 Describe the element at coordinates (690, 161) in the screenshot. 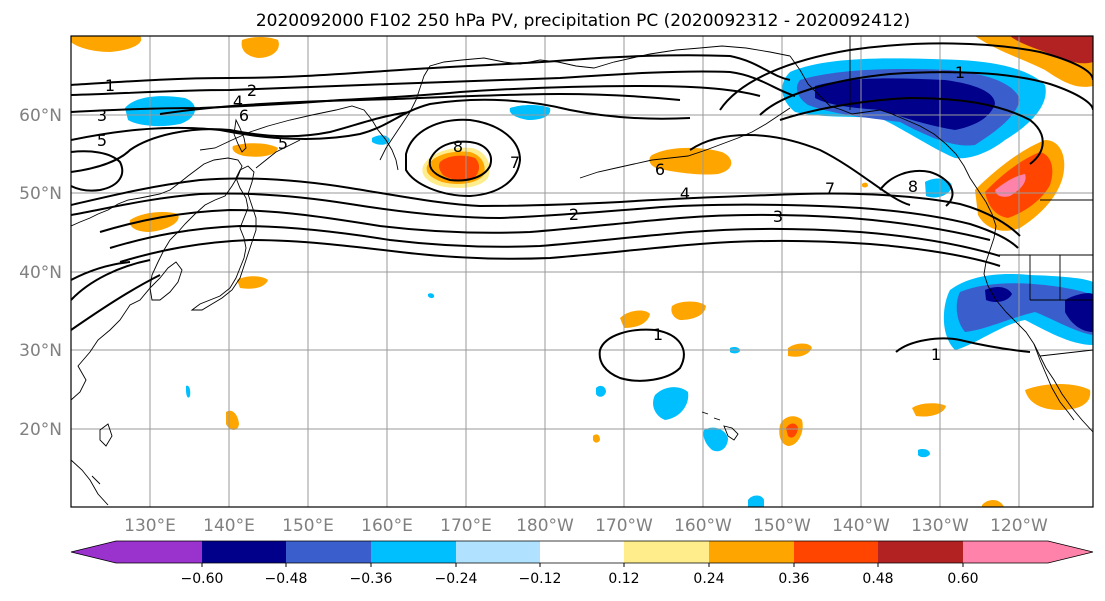

I see `positive-anomaly-aleutian` at that location.